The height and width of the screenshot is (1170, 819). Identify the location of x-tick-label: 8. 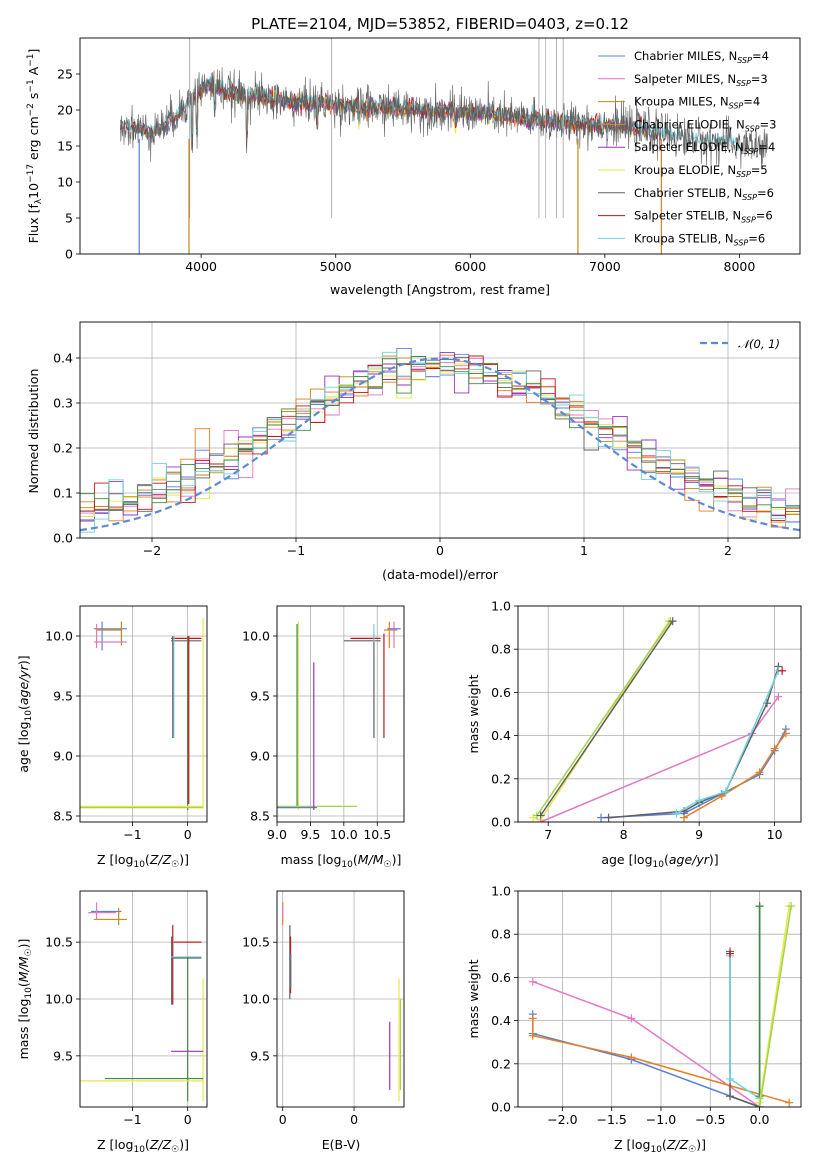
(624, 834).